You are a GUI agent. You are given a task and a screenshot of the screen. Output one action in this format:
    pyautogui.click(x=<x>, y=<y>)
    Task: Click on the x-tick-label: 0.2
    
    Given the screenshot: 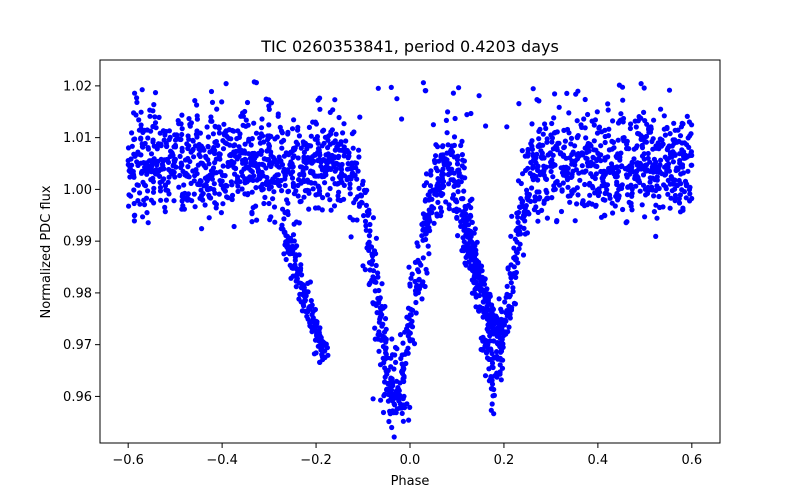 What is the action you would take?
    pyautogui.click(x=504, y=460)
    